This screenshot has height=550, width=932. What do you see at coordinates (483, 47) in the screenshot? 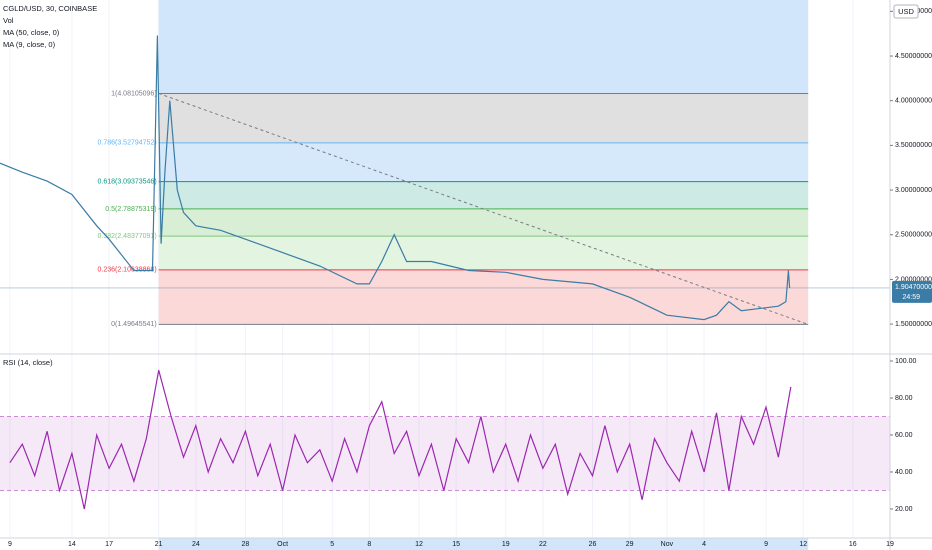
I see `fib-top-zone` at bounding box center [483, 47].